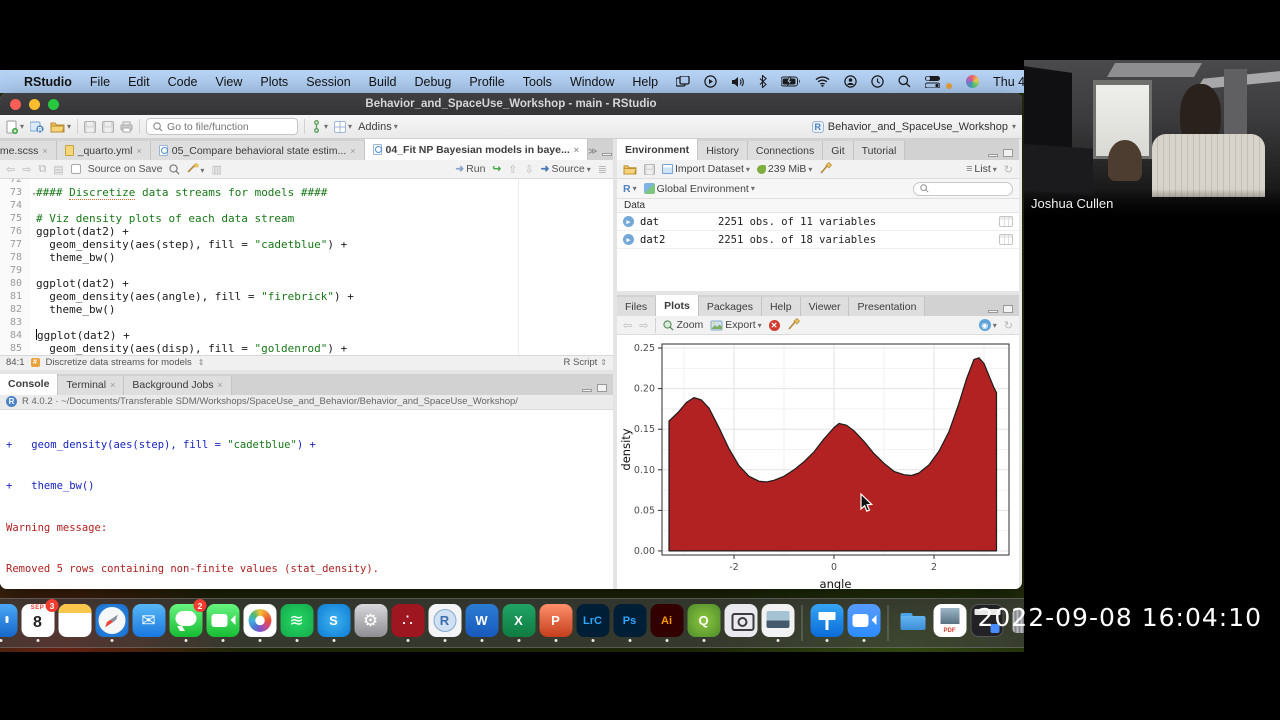 This screenshot has width=1280, height=720. Describe the element at coordinates (75, 623) in the screenshot. I see `dock-item-notes` at that location.